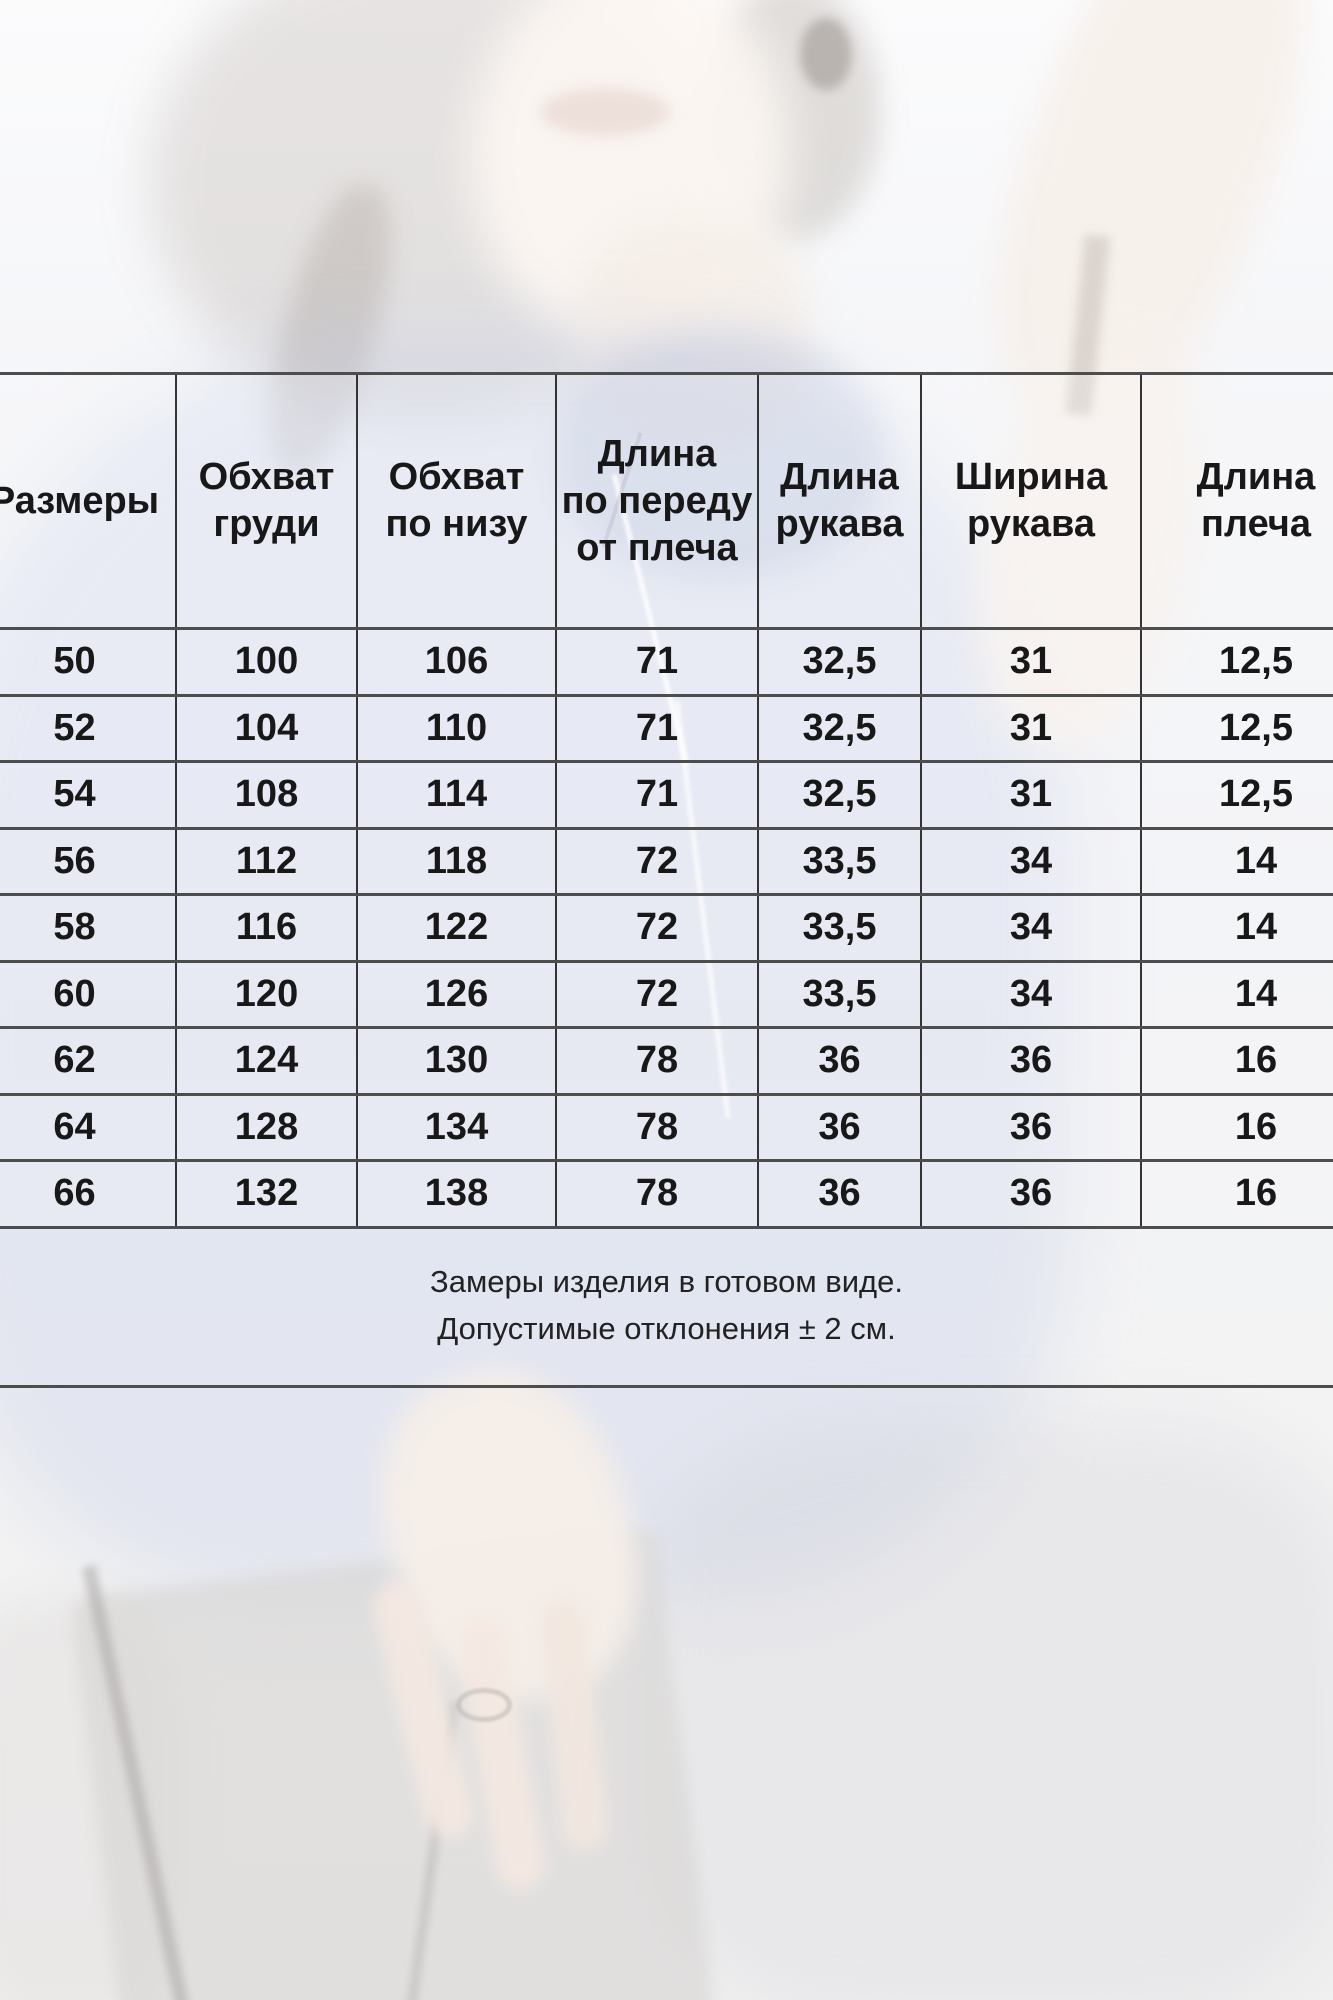 The height and width of the screenshot is (2000, 1333). I want to click on table-row: 62 124 130 78 36 36 16, so click(666, 1061).